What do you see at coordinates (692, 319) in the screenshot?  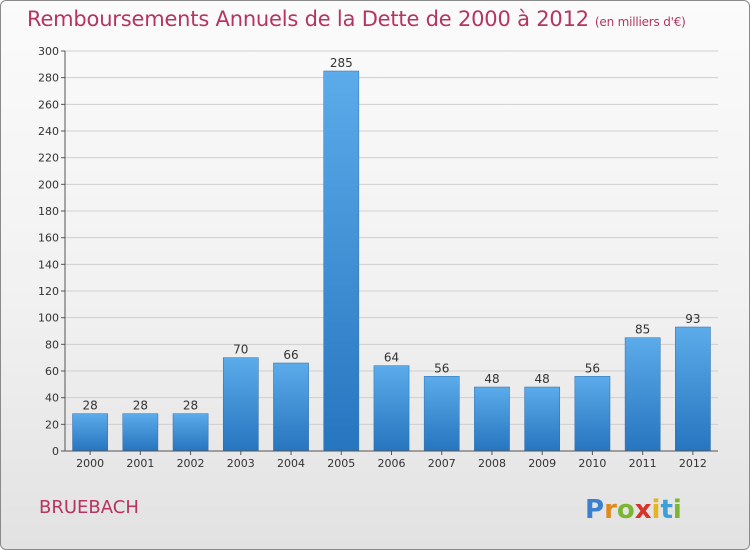 I see `data-label: 93` at bounding box center [692, 319].